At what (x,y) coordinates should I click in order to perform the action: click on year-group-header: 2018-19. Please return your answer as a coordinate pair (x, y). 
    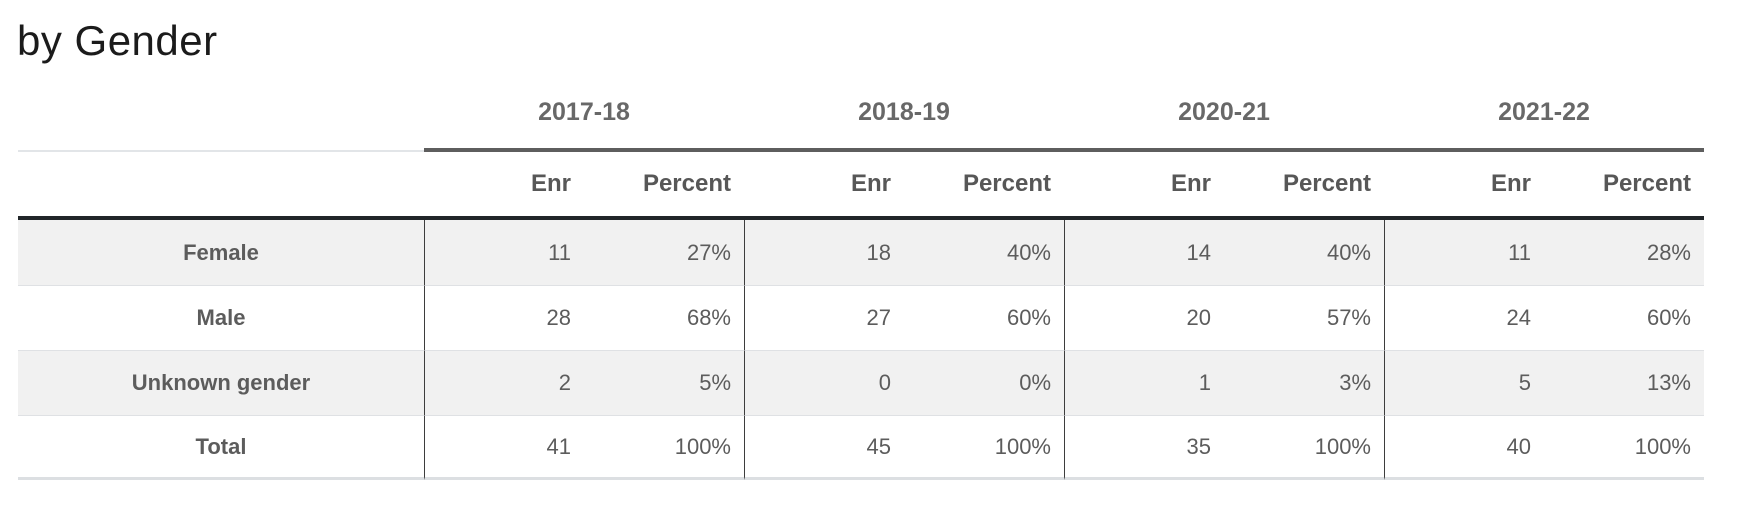
    Looking at the image, I should click on (904, 109).